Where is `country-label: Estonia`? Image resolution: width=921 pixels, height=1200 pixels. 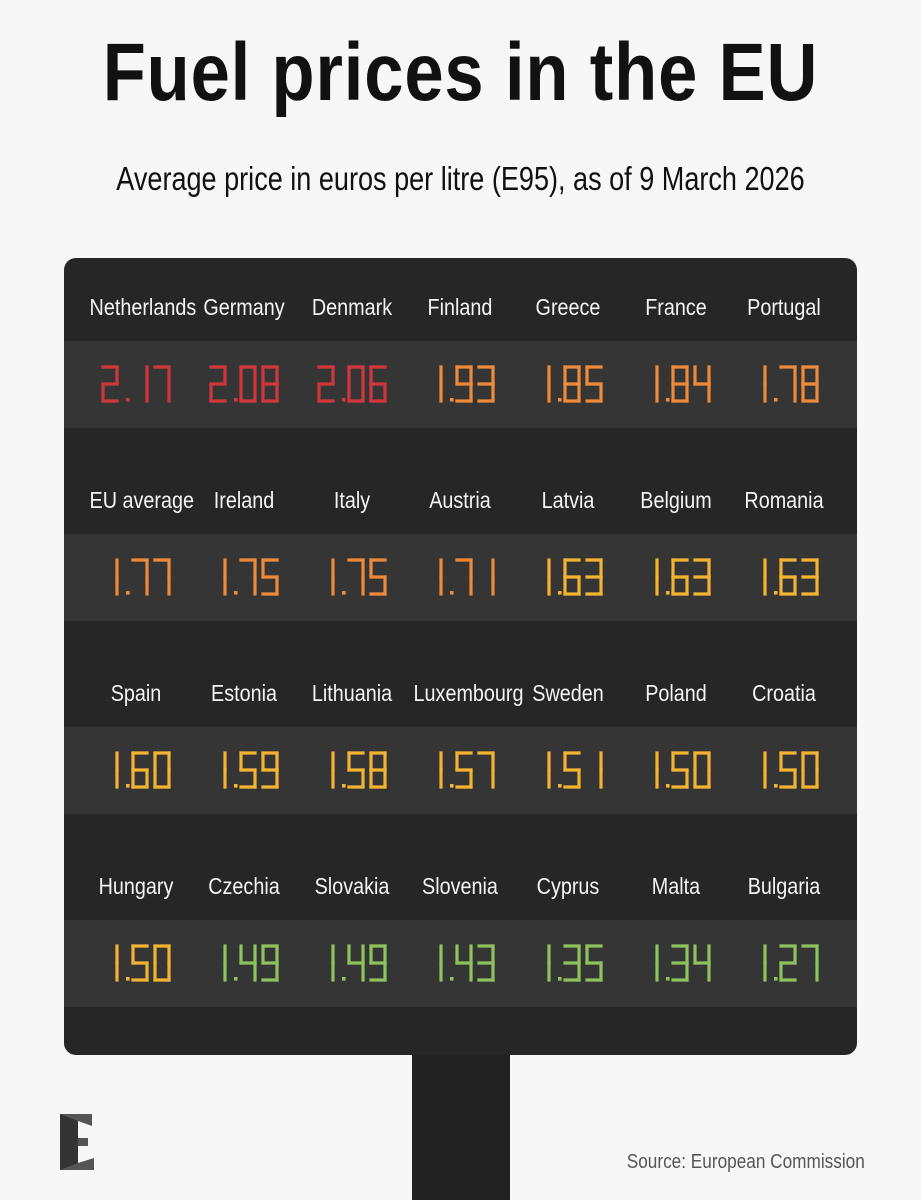
country-label: Estonia is located at coordinates (244, 693).